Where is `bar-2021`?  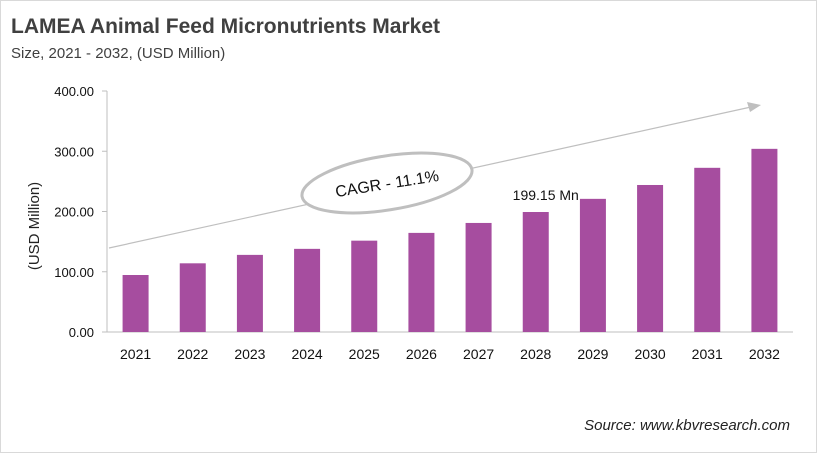
bar-2021 is located at coordinates (135, 303).